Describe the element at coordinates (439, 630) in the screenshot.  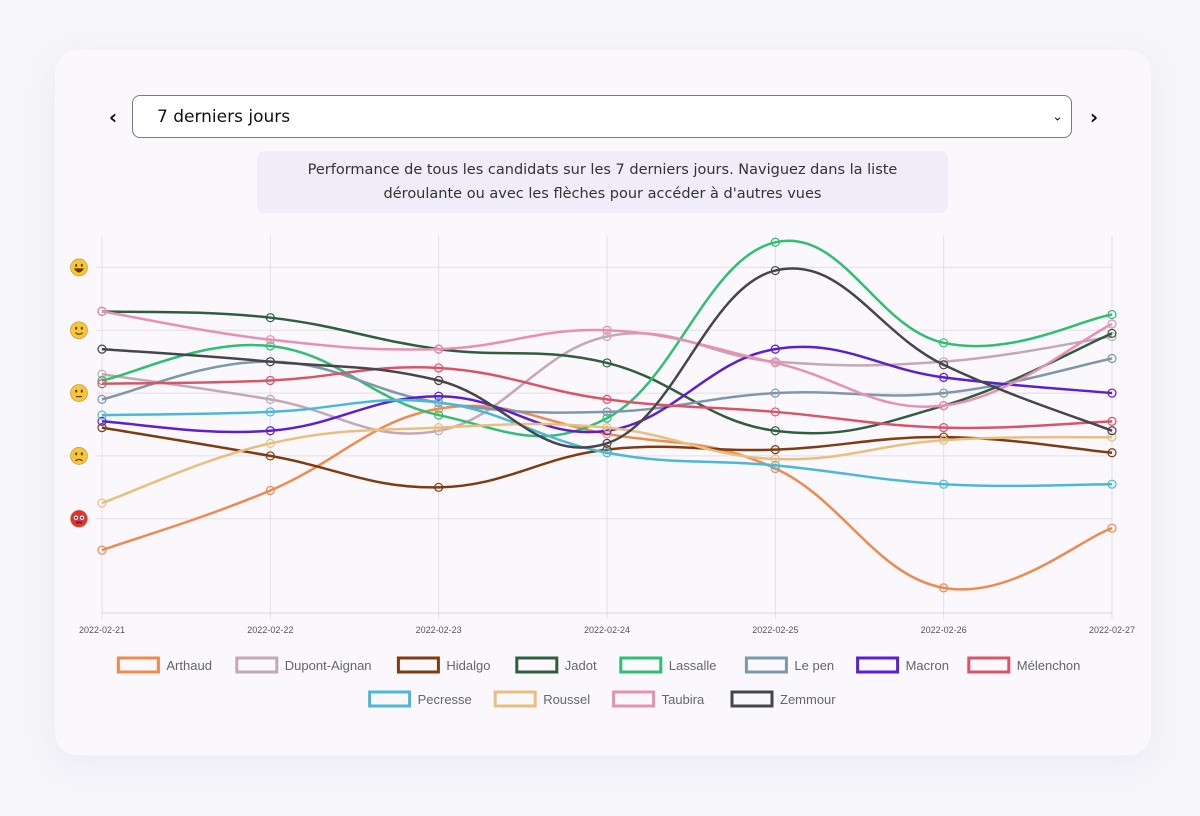
I see `x-tick-label: 2022-02-23` at that location.